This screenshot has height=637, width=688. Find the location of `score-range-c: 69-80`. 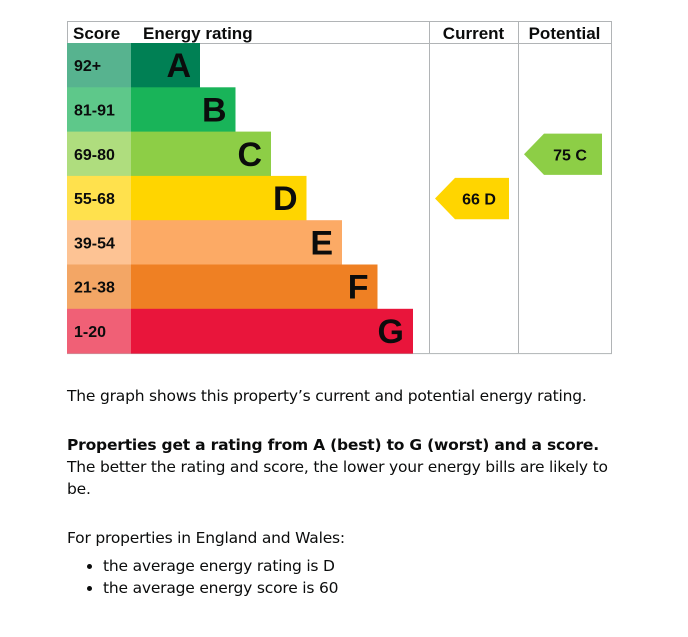

score-range-c: 69-80 is located at coordinates (94, 155).